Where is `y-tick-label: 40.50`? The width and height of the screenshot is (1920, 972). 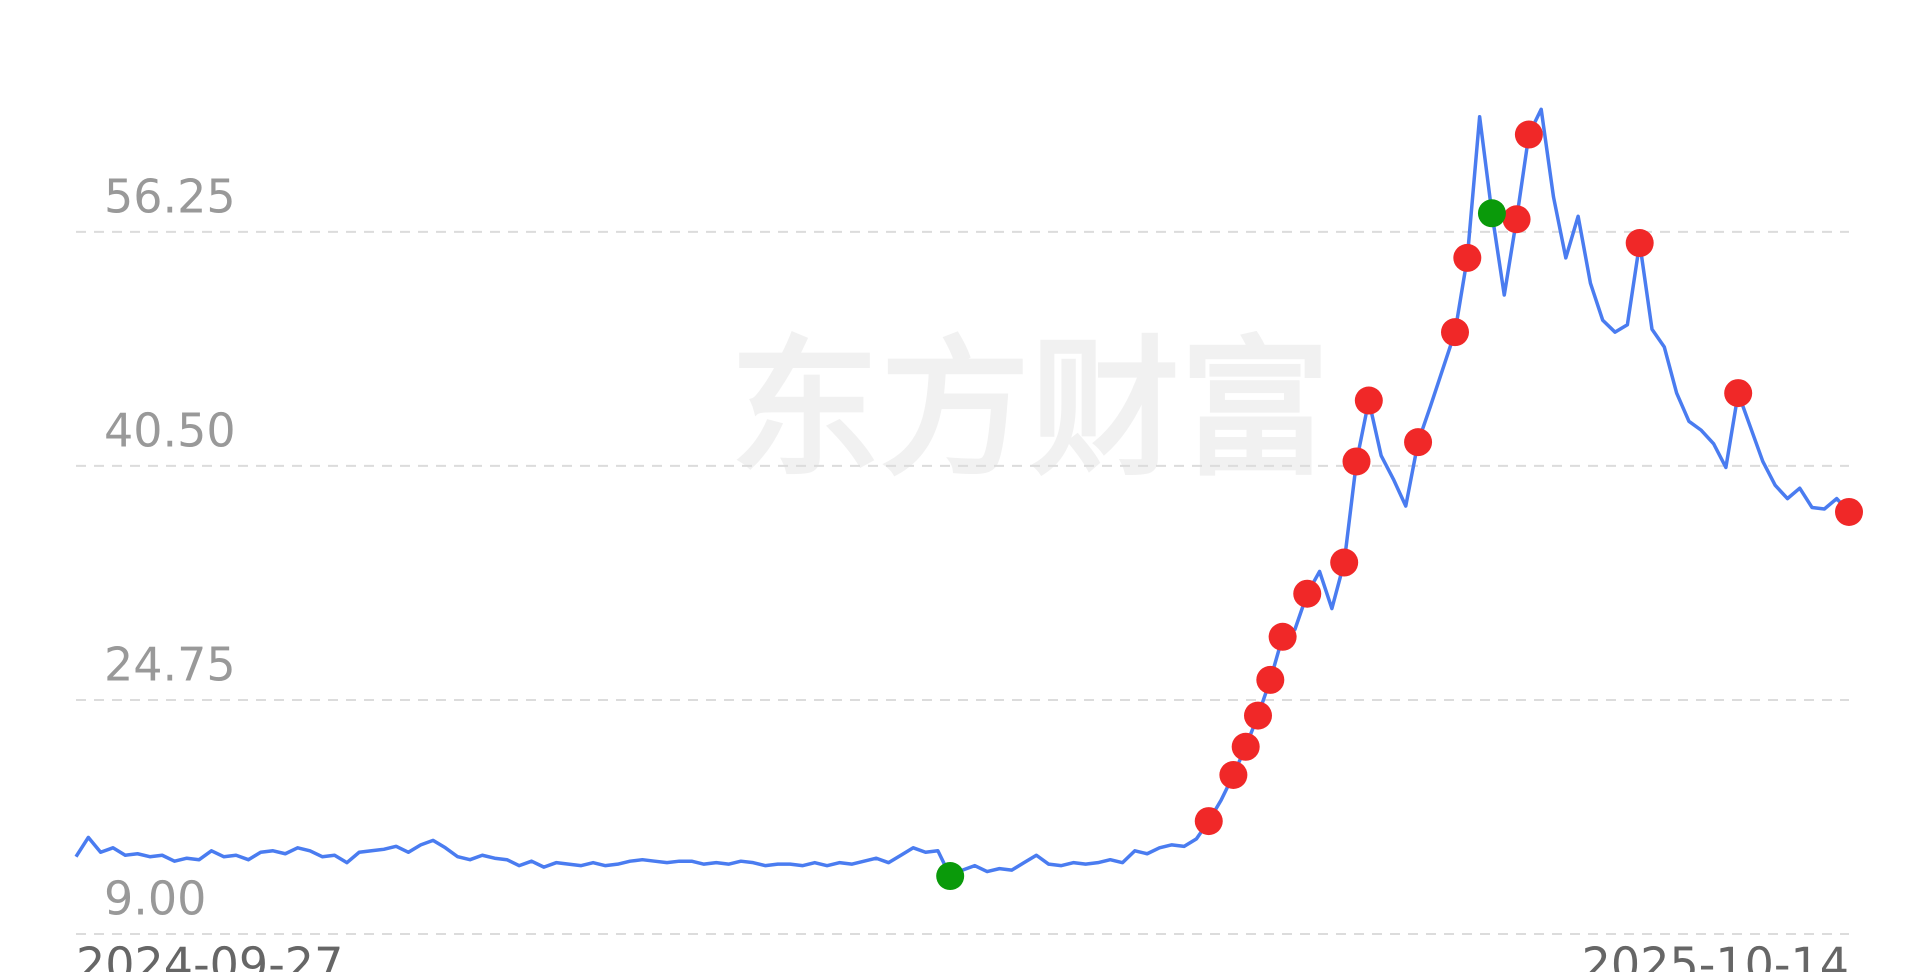 y-tick-label: 40.50 is located at coordinates (170, 430).